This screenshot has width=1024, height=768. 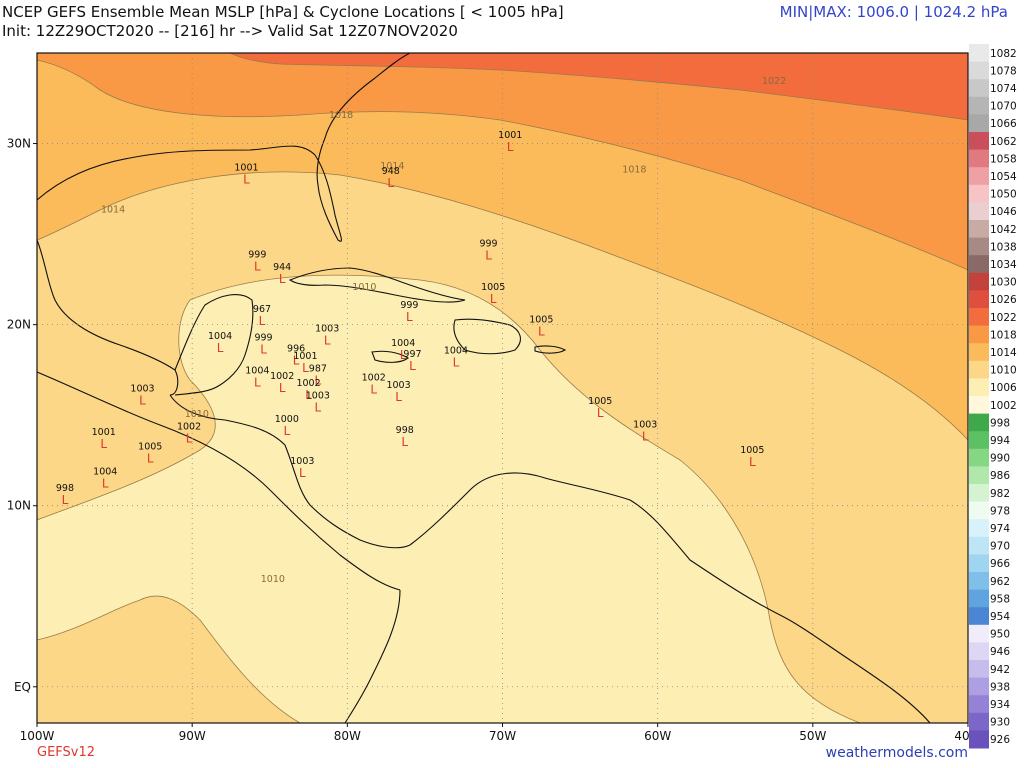 What do you see at coordinates (1000, 599) in the screenshot?
I see `colorbar-label: 958` at bounding box center [1000, 599].